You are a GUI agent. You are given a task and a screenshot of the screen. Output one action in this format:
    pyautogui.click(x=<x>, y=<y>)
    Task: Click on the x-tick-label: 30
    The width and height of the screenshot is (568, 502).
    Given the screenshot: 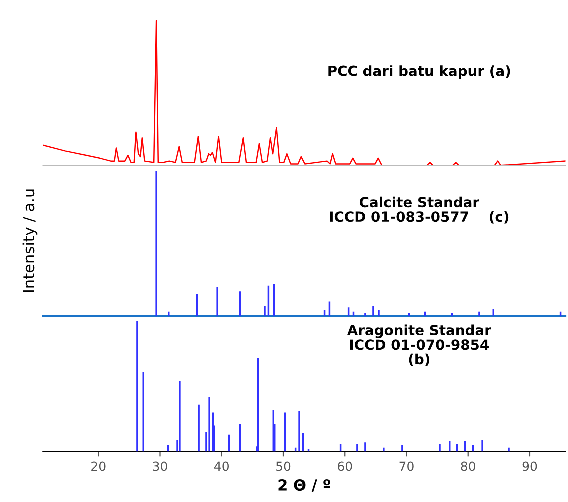 What is the action you would take?
    pyautogui.click(x=160, y=467)
    